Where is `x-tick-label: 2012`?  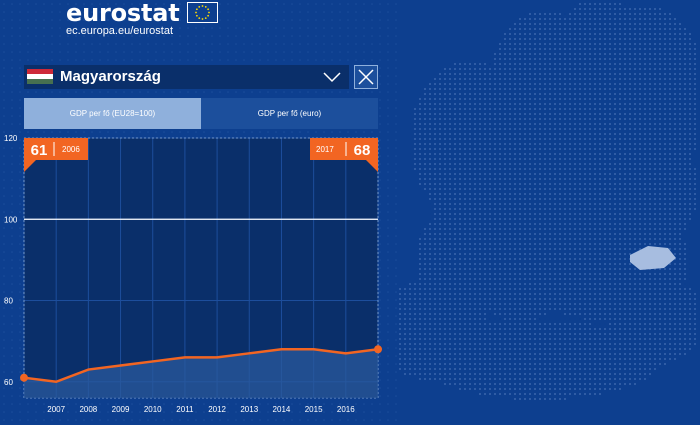
x-tick-label: 2012 is located at coordinates (217, 409).